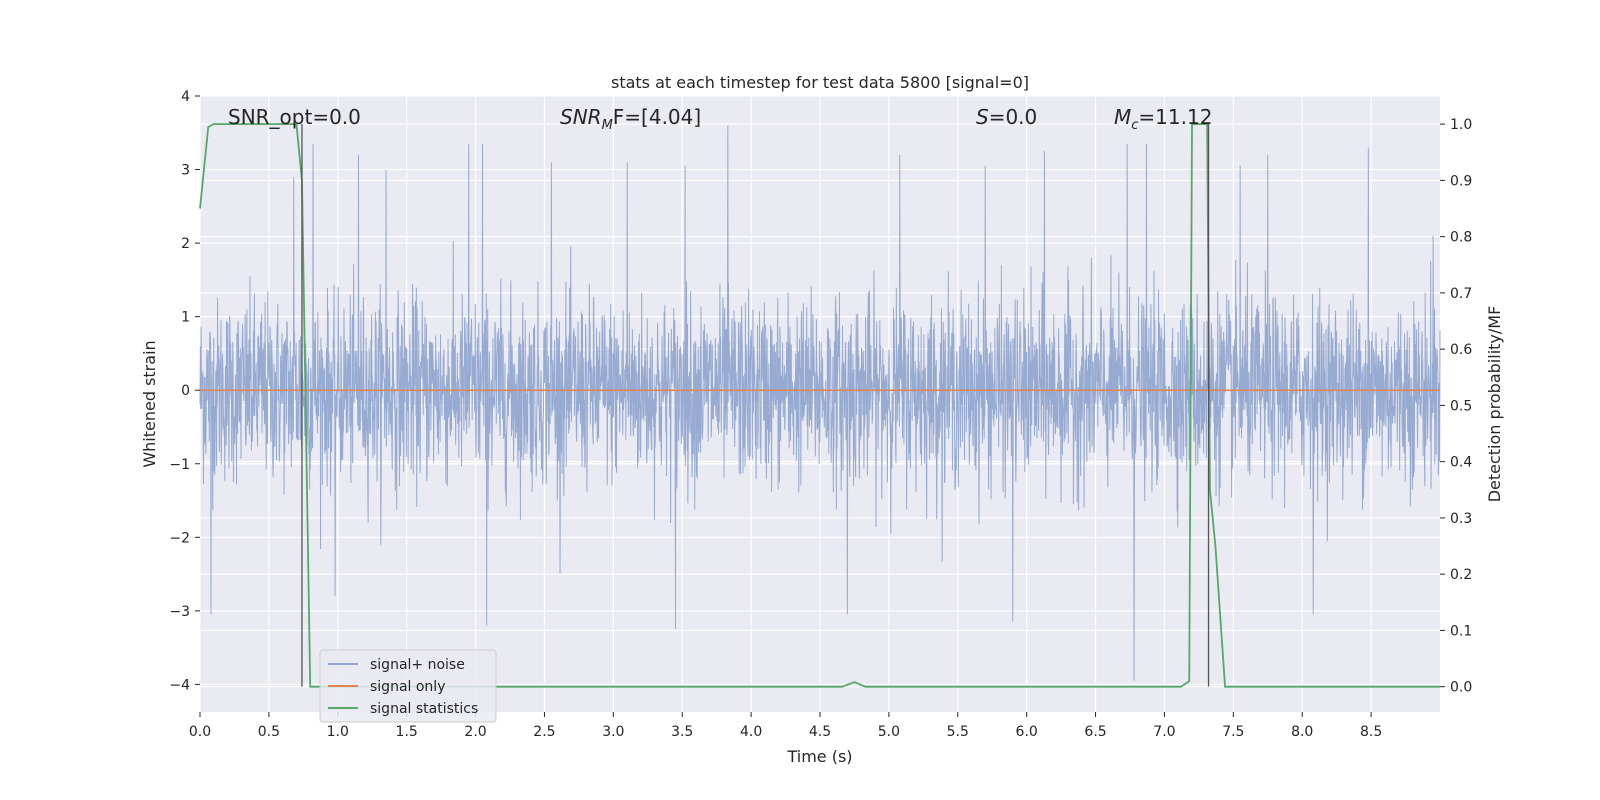  I want to click on y2-tick-label: 0.6, so click(1461, 350).